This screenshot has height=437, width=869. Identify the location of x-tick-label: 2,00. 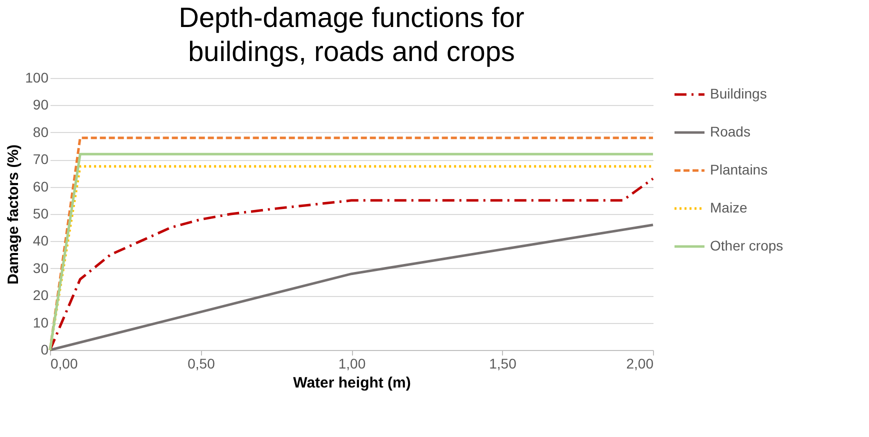
(640, 364).